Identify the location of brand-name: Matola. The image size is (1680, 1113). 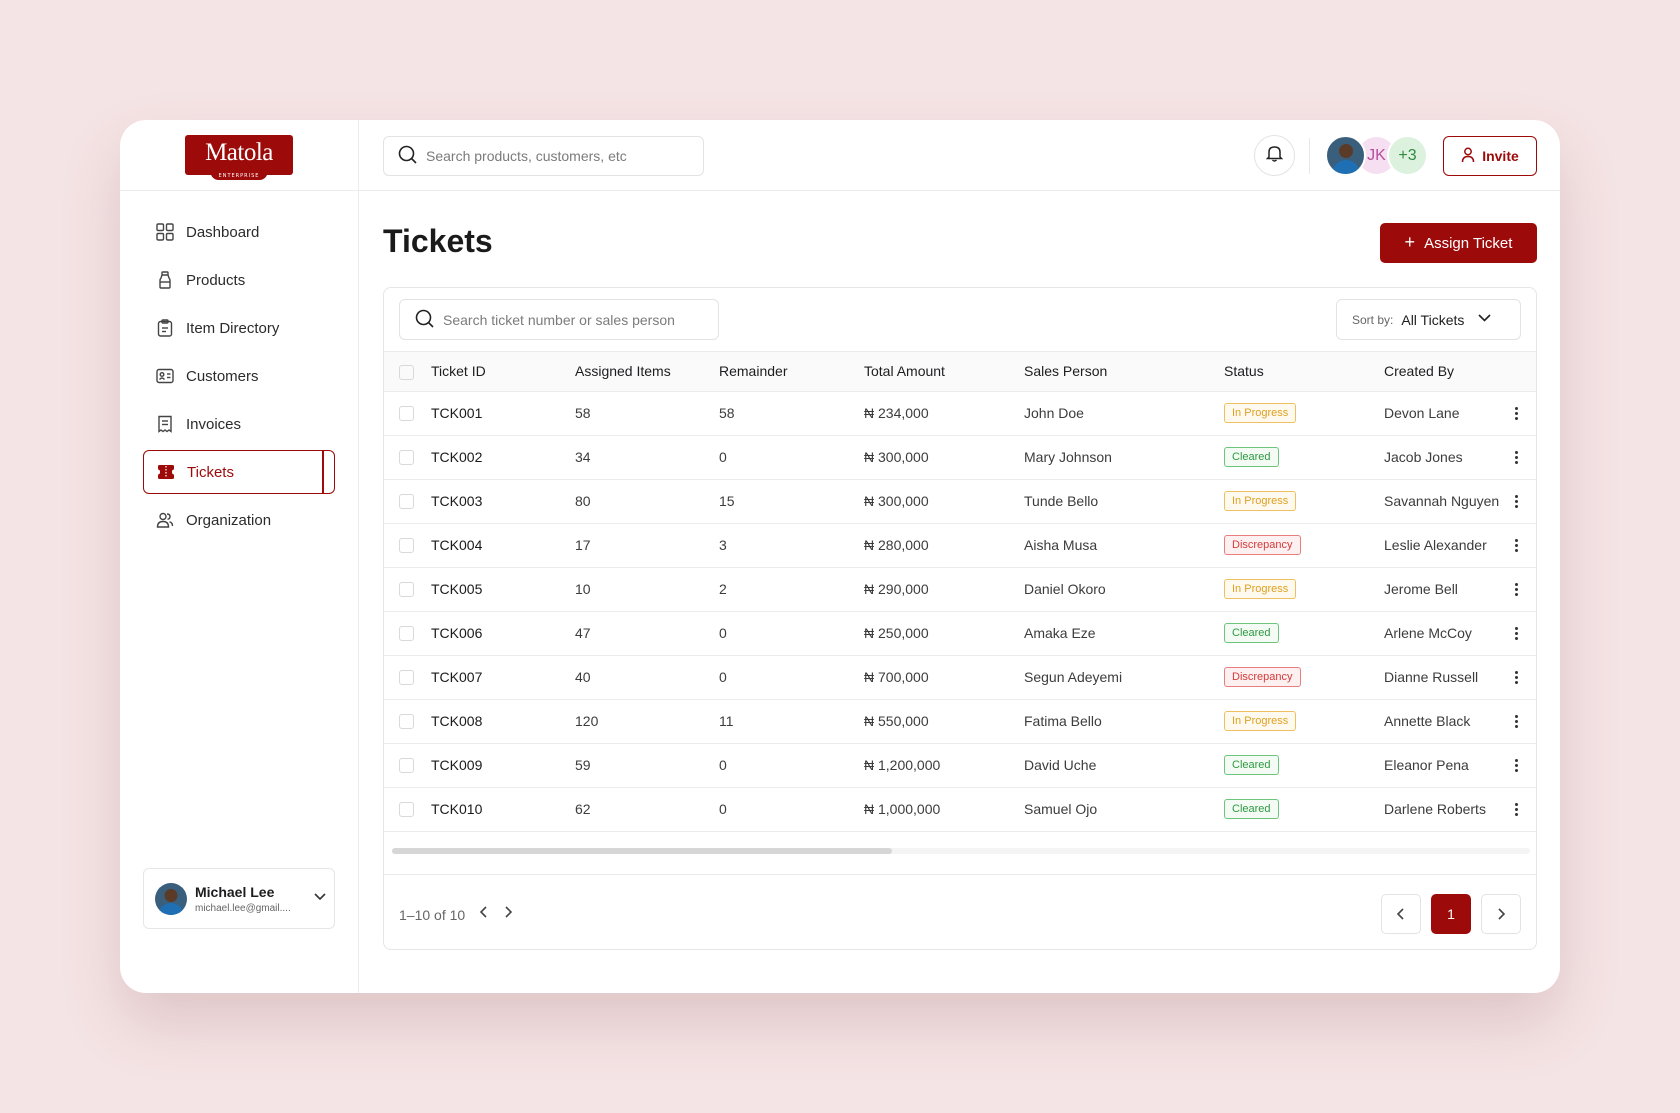
(239, 152).